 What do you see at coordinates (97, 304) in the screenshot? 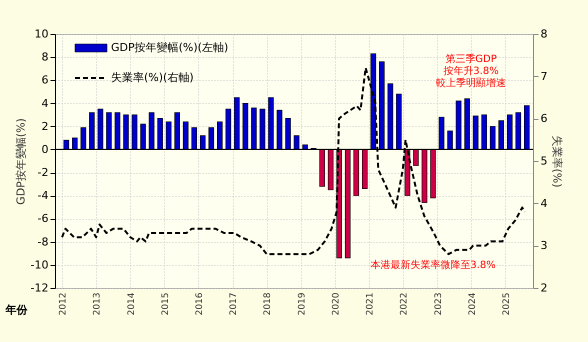
I see `x-tick-label: 2013` at bounding box center [97, 304].